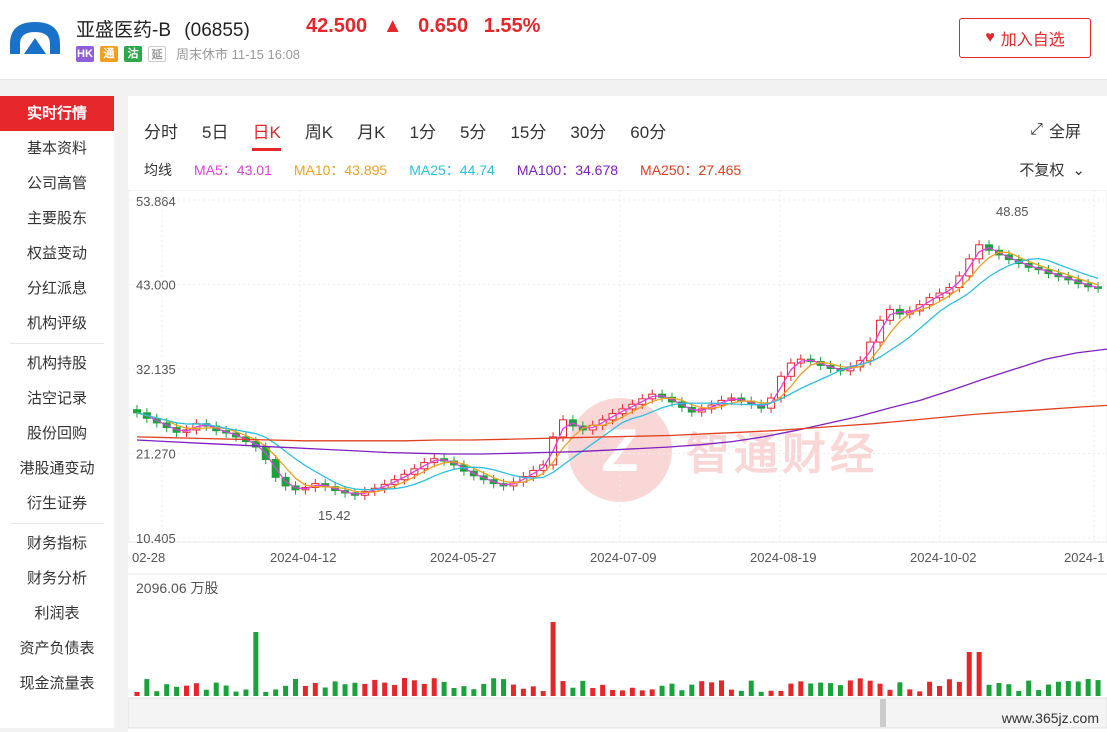  I want to click on sidebar-item-derivatives: 衍生证券, so click(56, 503).